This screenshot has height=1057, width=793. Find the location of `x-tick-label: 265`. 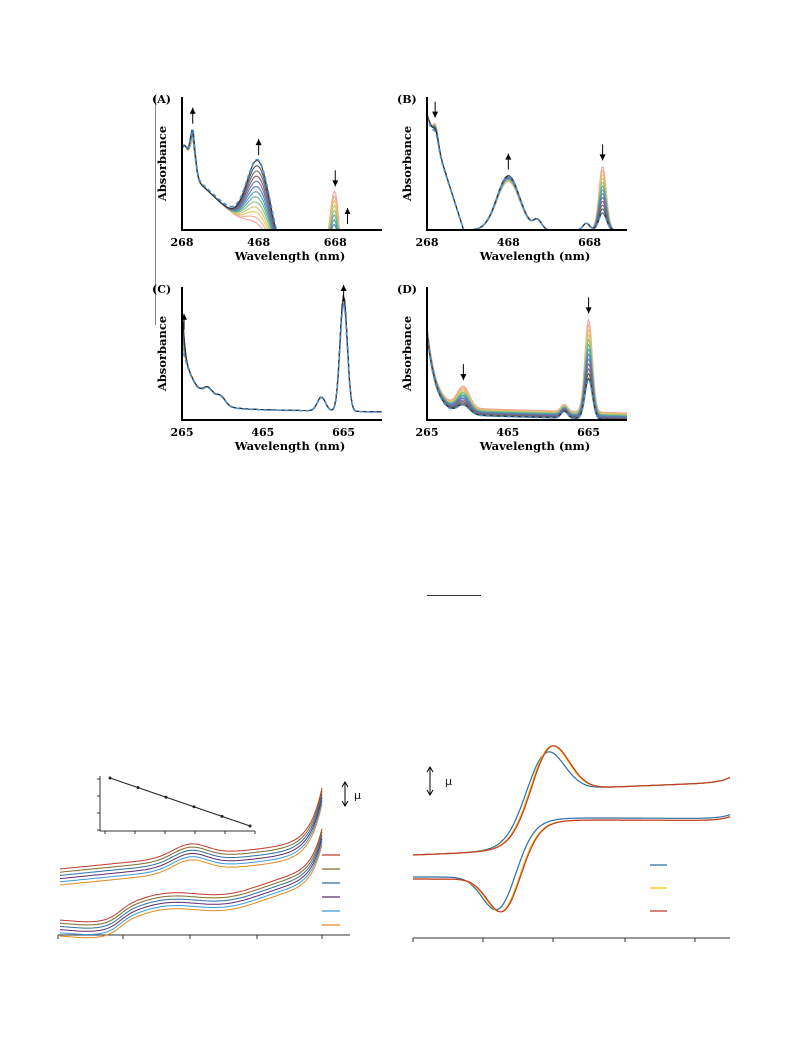

x-tick-label: 265 is located at coordinates (182, 432).